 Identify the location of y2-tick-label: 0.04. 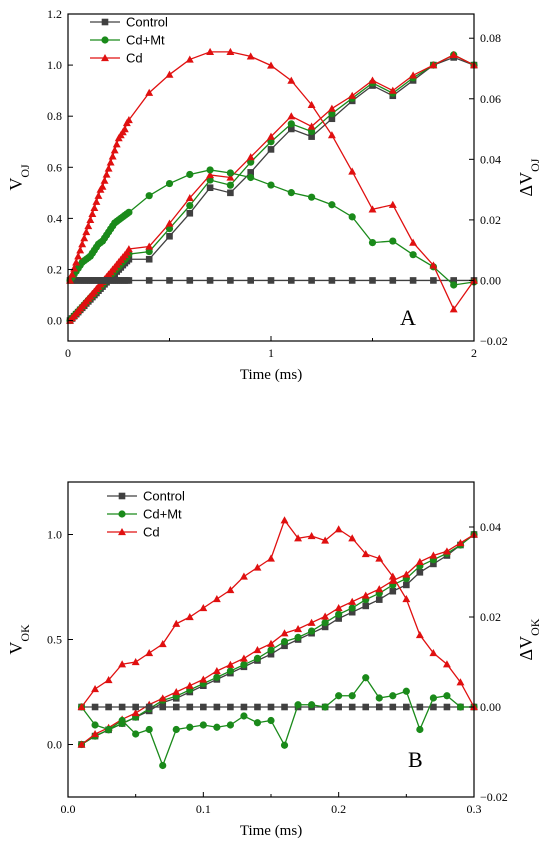
(490, 527).